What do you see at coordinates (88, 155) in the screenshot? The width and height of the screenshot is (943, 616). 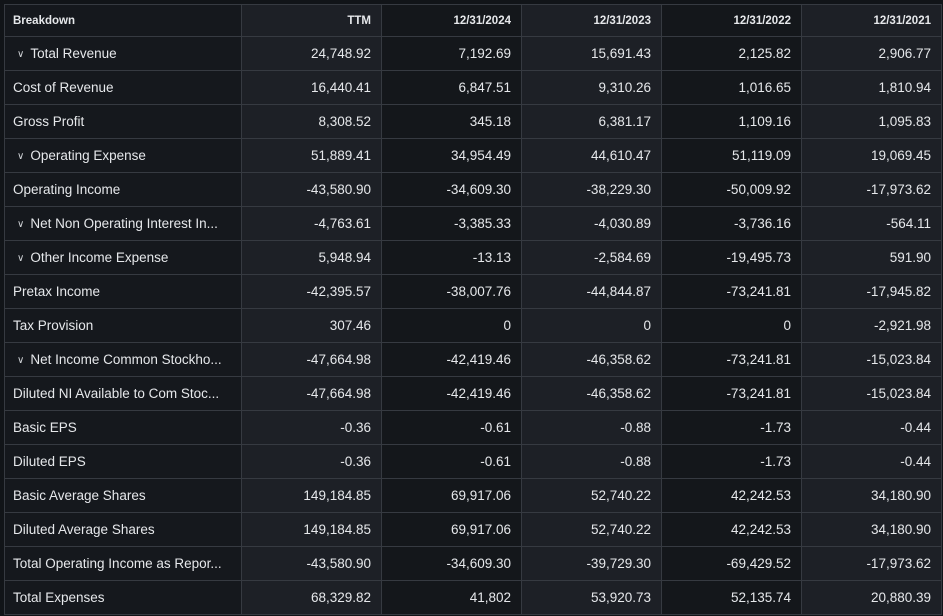 I see `row-label: Operating Expense` at bounding box center [88, 155].